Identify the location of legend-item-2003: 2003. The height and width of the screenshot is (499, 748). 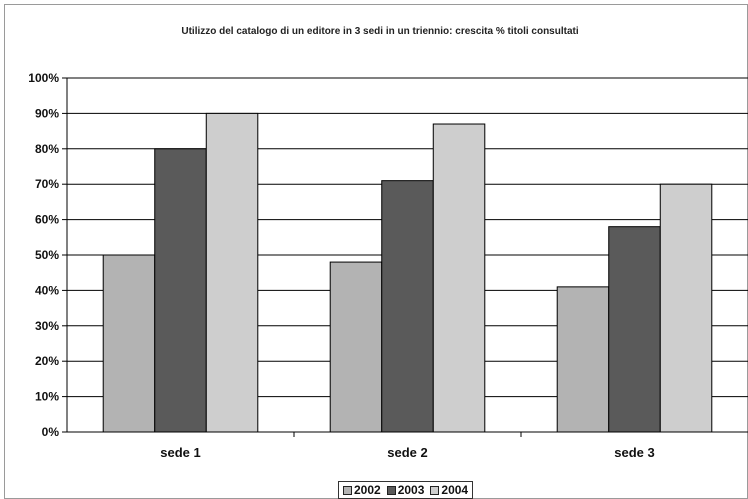
(405, 490).